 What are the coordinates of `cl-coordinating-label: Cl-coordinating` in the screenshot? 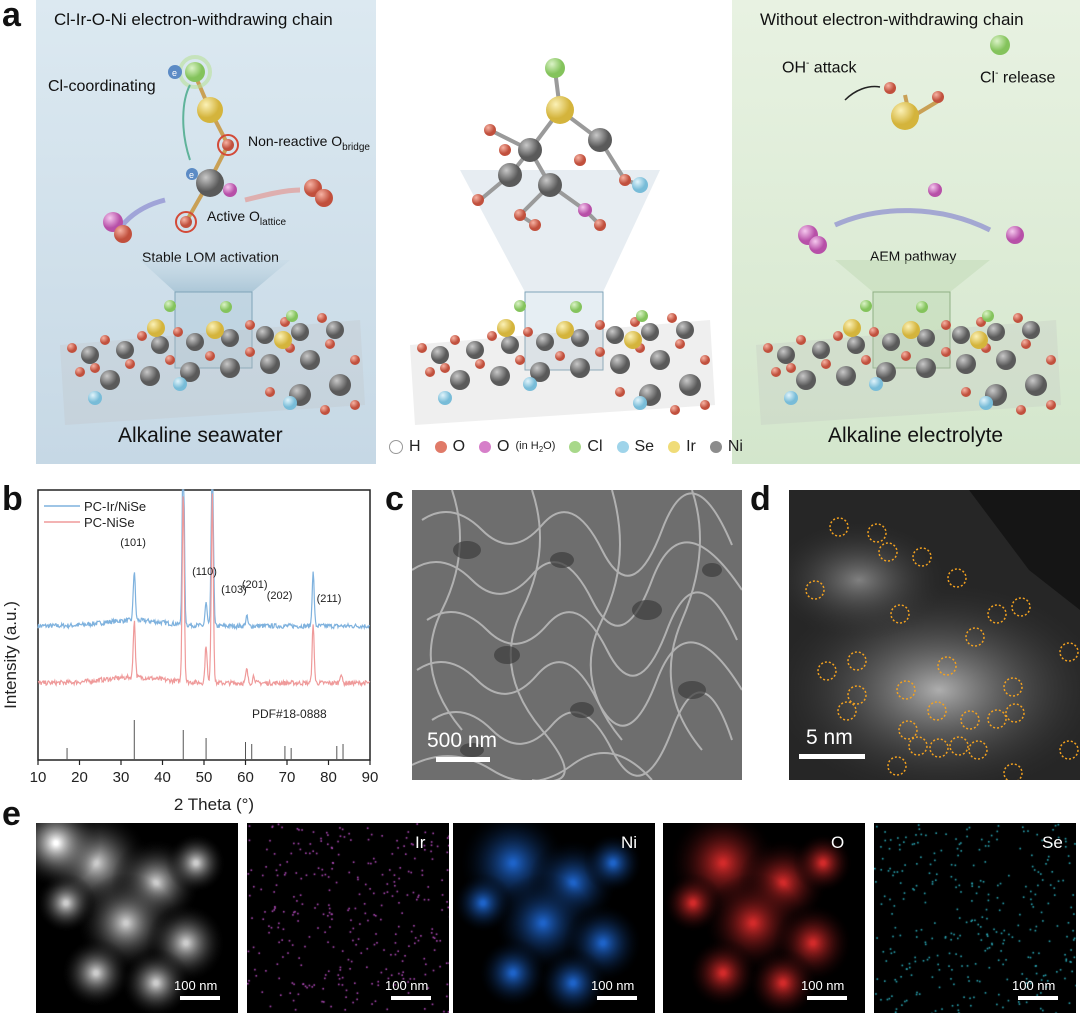 It's located at (102, 86).